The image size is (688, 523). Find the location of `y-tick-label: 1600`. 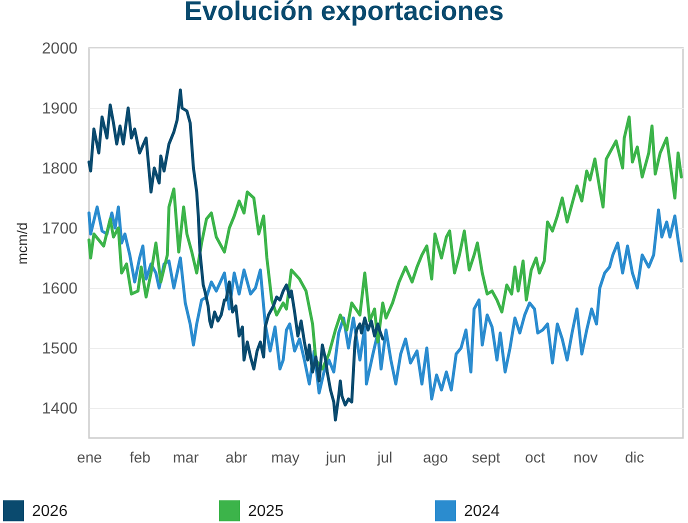

y-tick-label: 1600 is located at coordinates (60, 289).